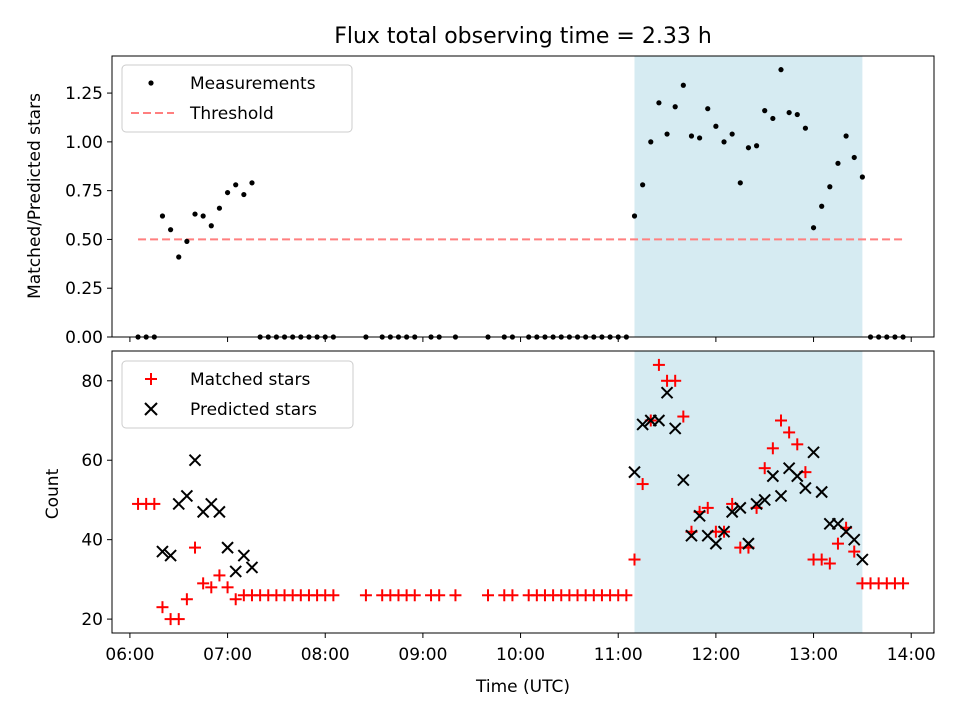  What do you see at coordinates (35, 196) in the screenshot?
I see `top-y-axis-label: Matched/Predicted stars` at bounding box center [35, 196].